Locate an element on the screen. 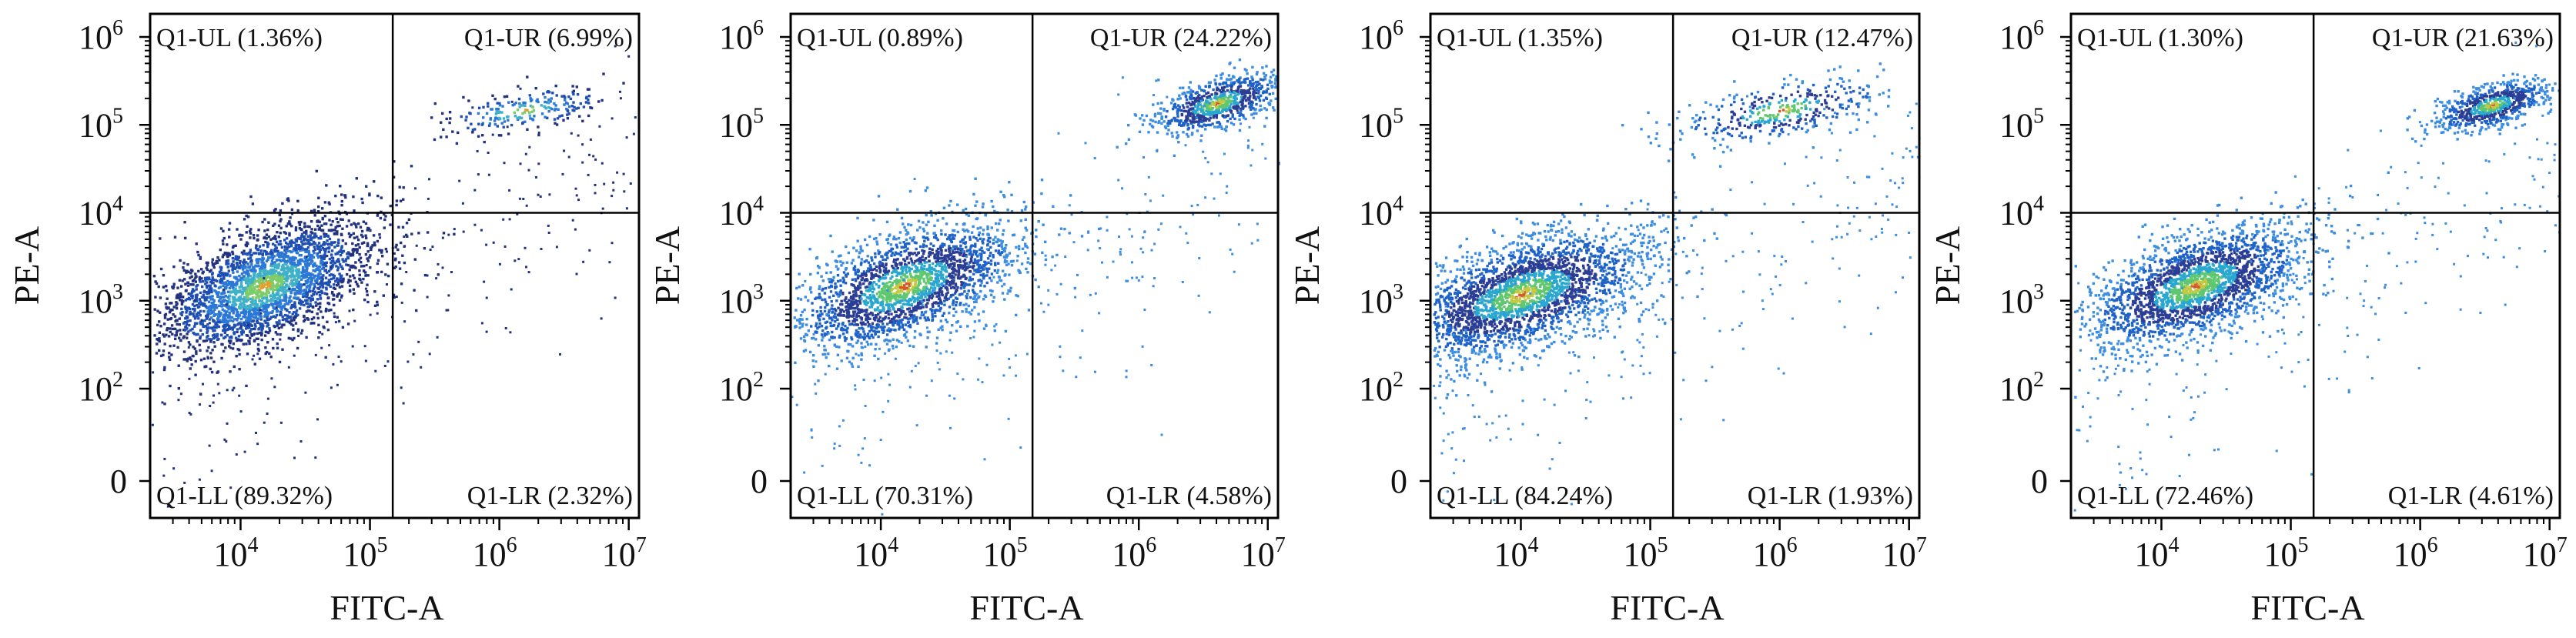 The image size is (2576, 638). x-tick-label: 107 is located at coordinates (625, 553).